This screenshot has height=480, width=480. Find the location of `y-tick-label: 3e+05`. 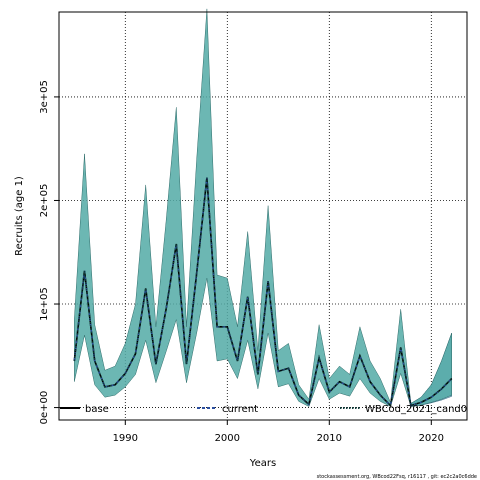

y-tick-label: 3e+05 is located at coordinates (44, 97).